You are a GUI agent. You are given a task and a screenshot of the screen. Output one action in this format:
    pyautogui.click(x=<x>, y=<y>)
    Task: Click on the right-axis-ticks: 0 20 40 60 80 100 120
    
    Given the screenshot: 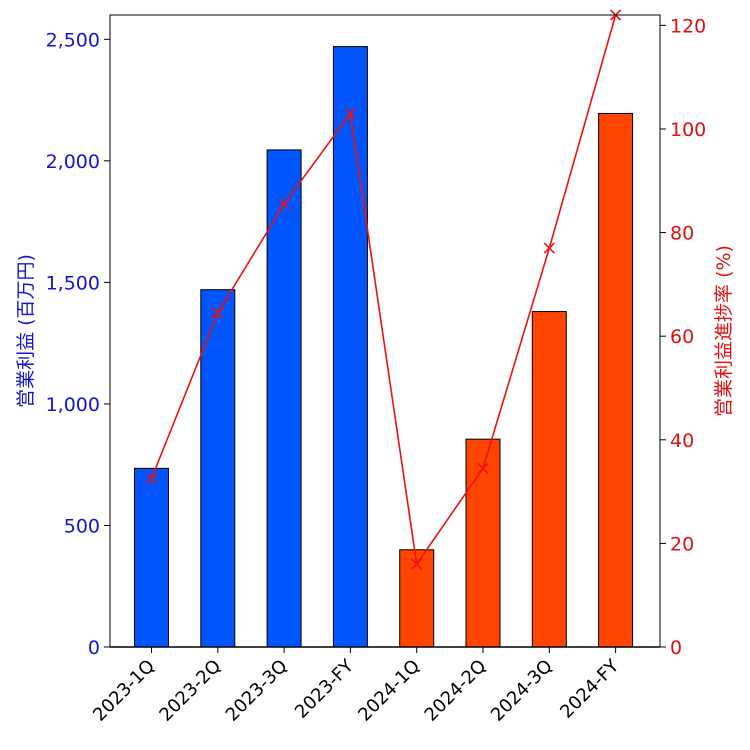 What is the action you would take?
    pyautogui.click(x=683, y=337)
    